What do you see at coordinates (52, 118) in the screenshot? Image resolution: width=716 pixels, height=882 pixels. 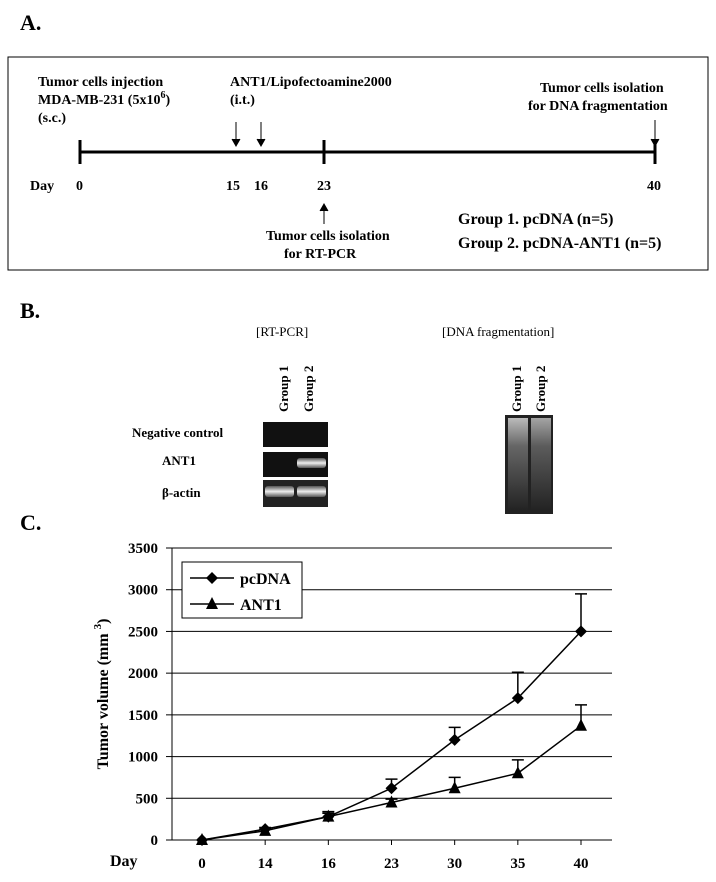 I see `annotation: (s.c.)` at bounding box center [52, 118].